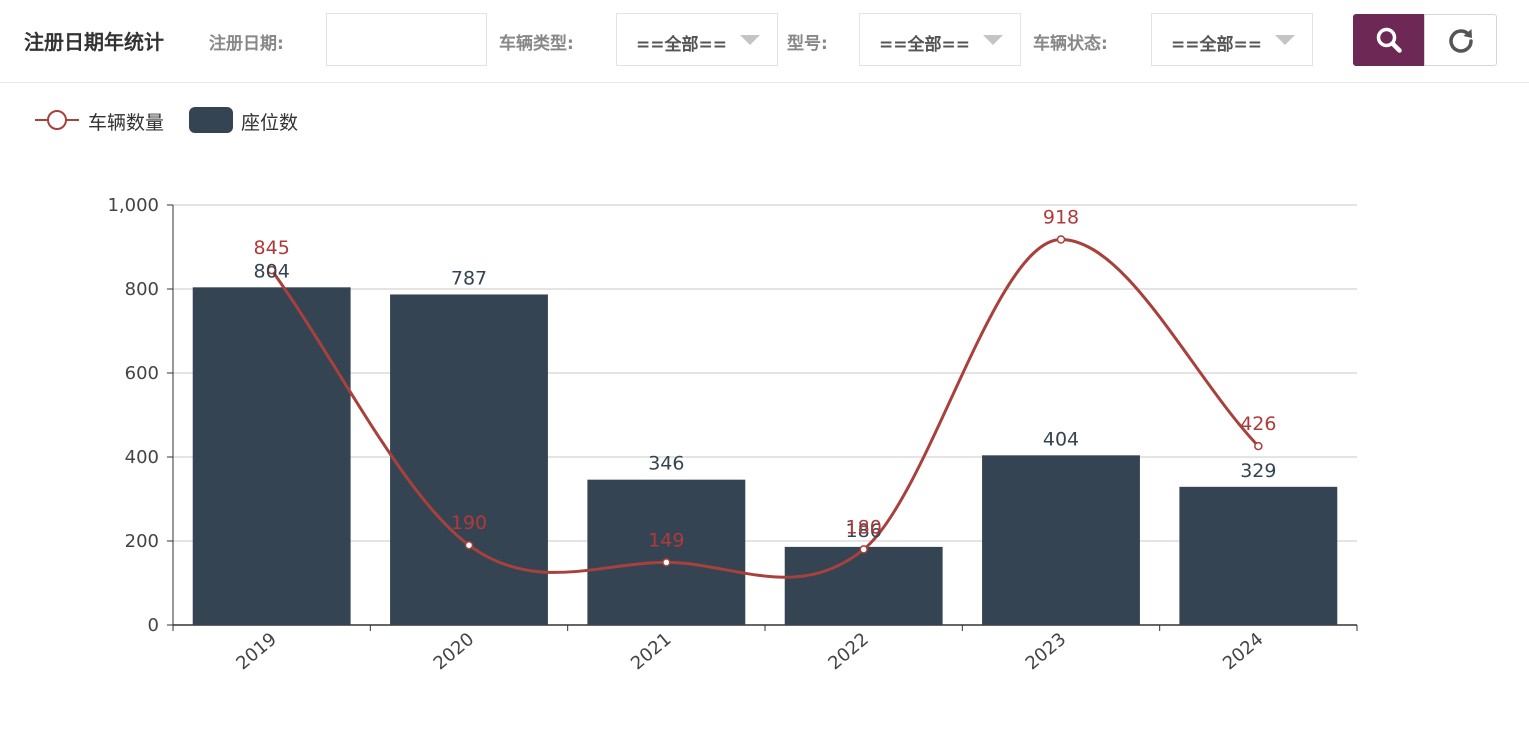 The height and width of the screenshot is (745, 1529). I want to click on x-tick-label: 2022, so click(848, 652).